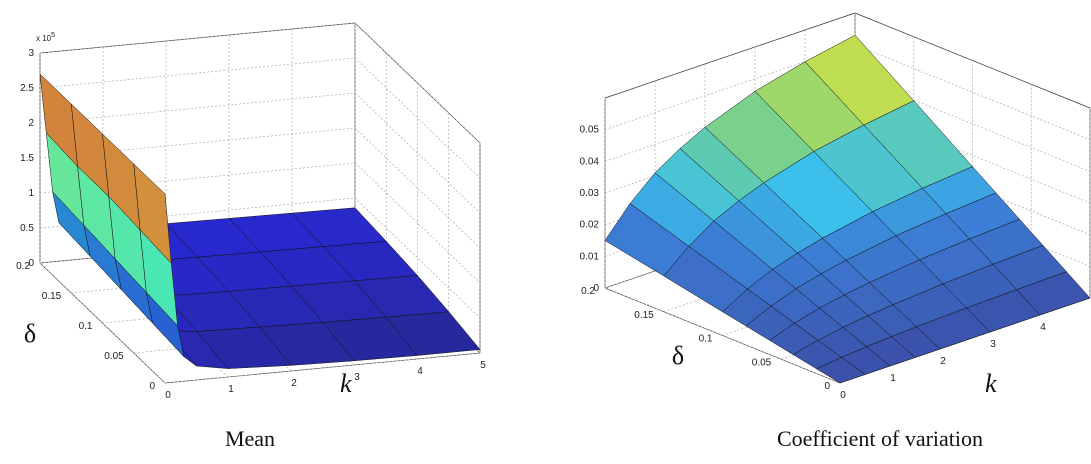 The width and height of the screenshot is (1091, 464). I want to click on z-tick-label: 1, so click(31, 193).